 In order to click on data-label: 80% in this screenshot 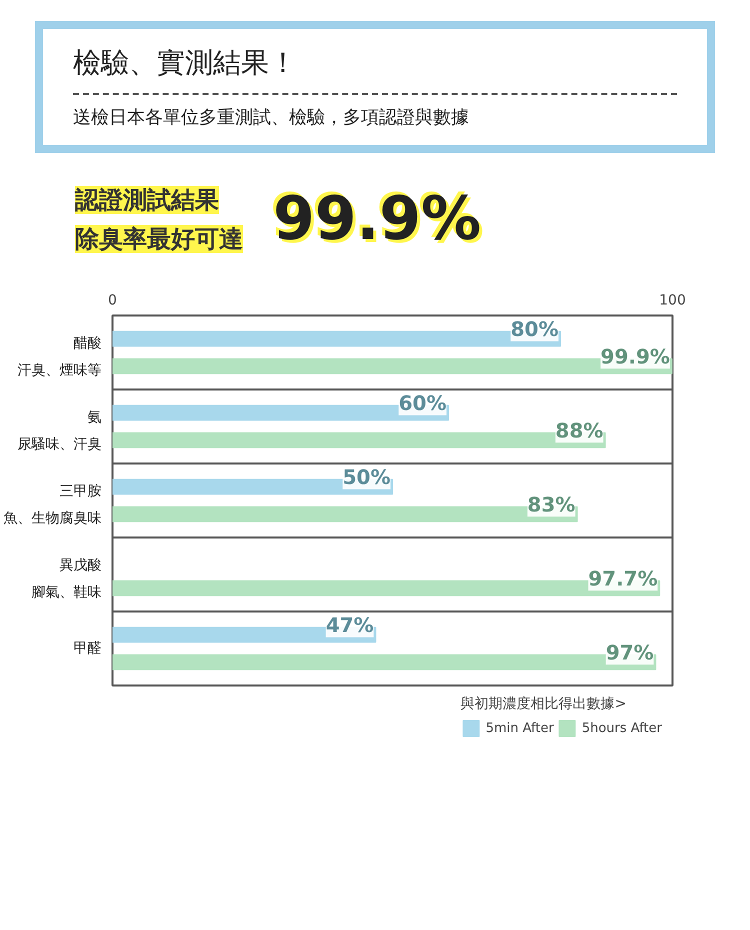, I will do `click(534, 329)`.